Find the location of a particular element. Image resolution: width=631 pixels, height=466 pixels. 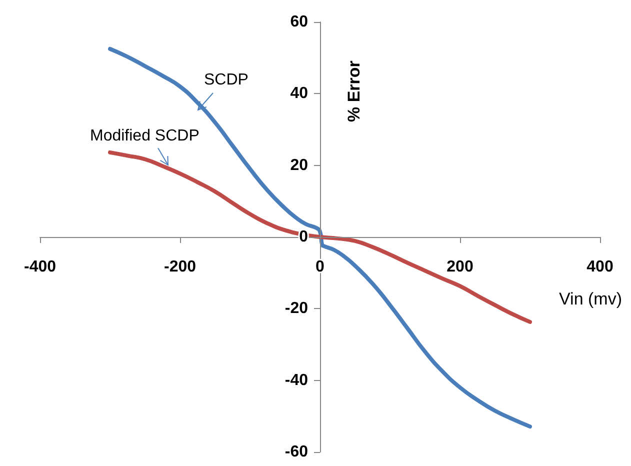

x-tick-label: -400 is located at coordinates (40, 267).